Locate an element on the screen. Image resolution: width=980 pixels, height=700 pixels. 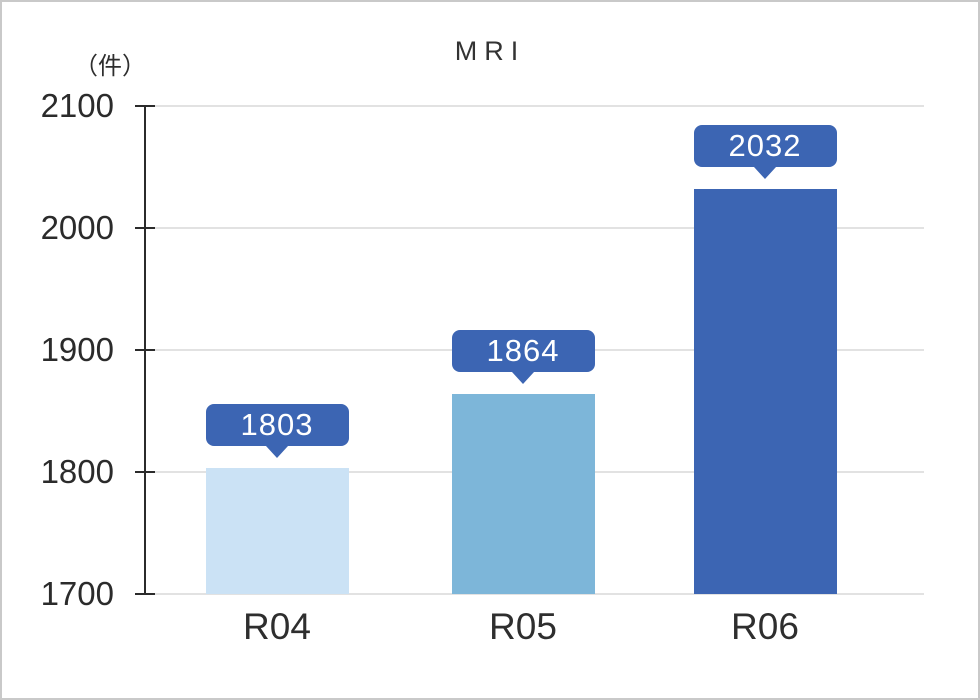
x-category-label: R05 is located at coordinates (523, 626).